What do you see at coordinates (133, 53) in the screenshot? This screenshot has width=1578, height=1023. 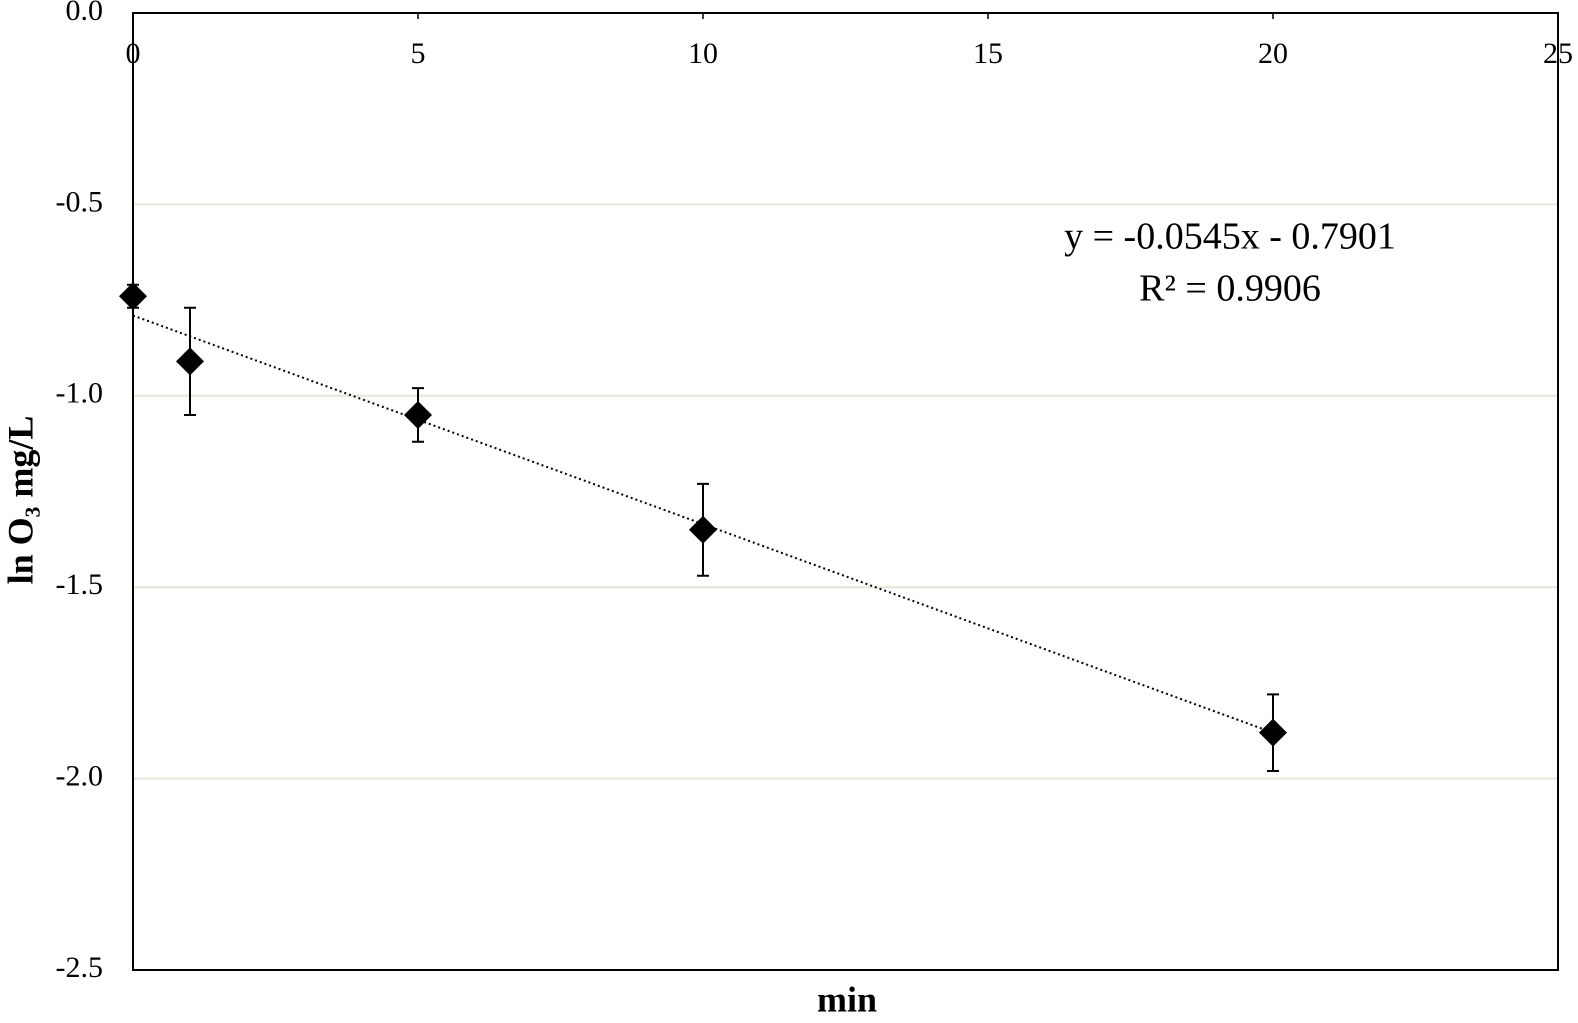 I see `x-tick-label: 0` at bounding box center [133, 53].